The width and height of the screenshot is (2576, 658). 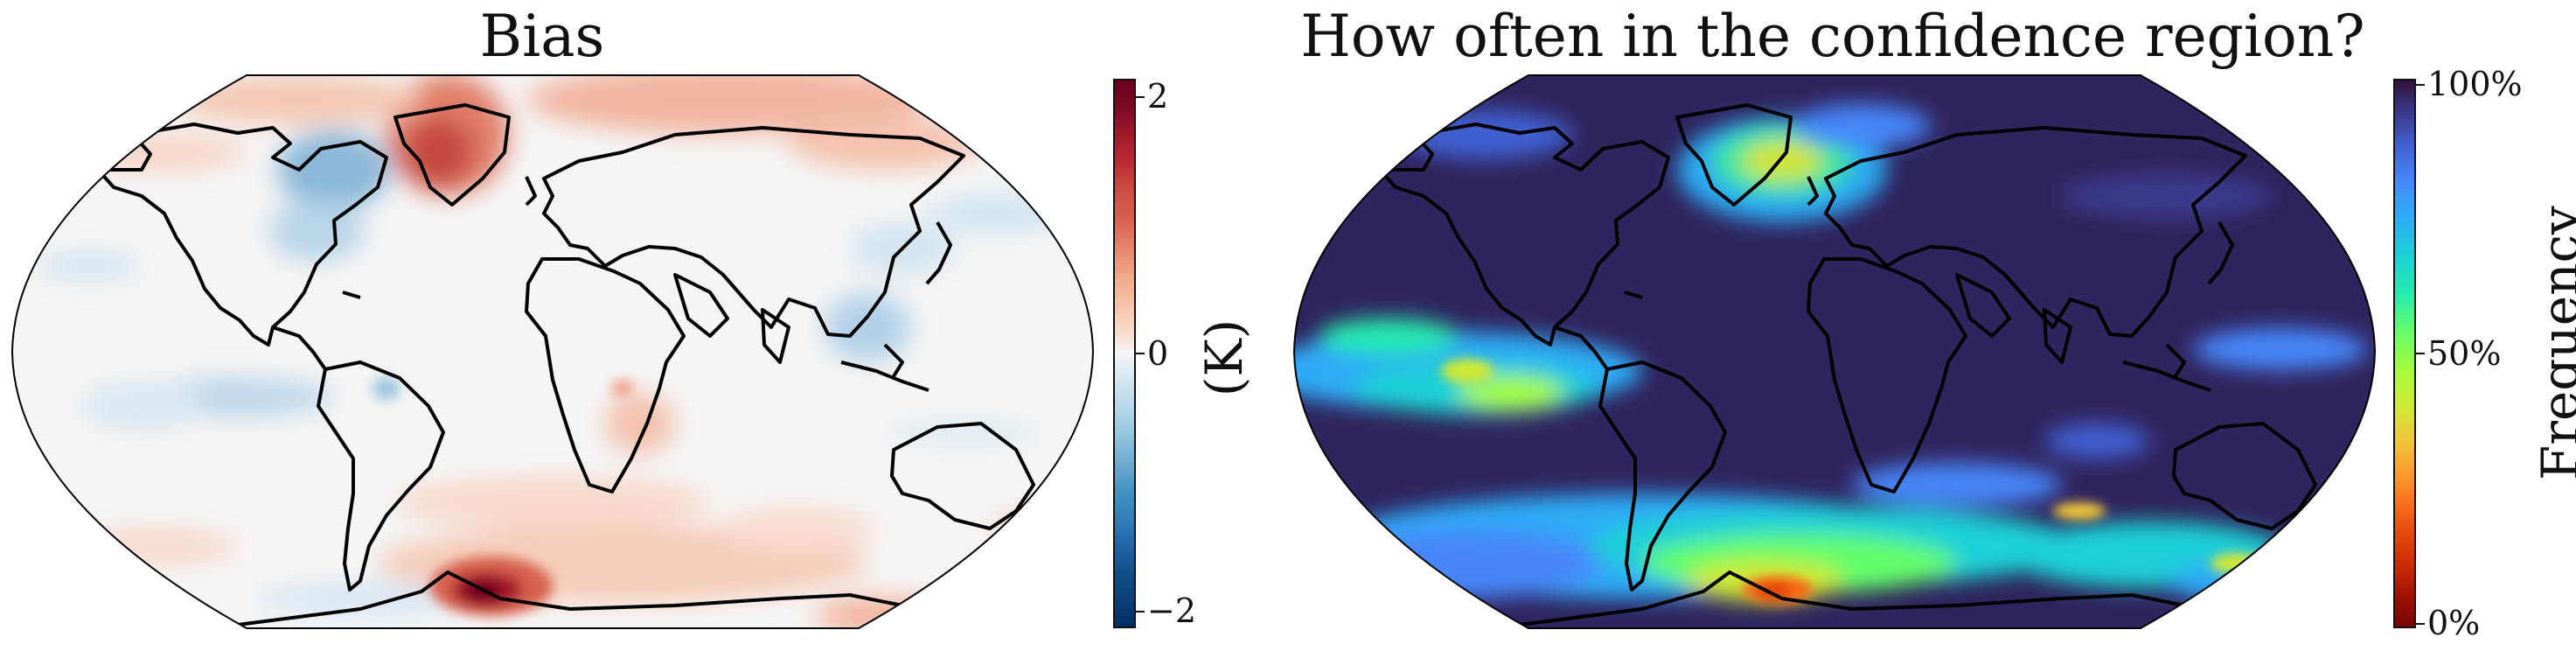 What do you see at coordinates (2464, 353) in the screenshot?
I see `frequency-tick-label: 50%` at bounding box center [2464, 353].